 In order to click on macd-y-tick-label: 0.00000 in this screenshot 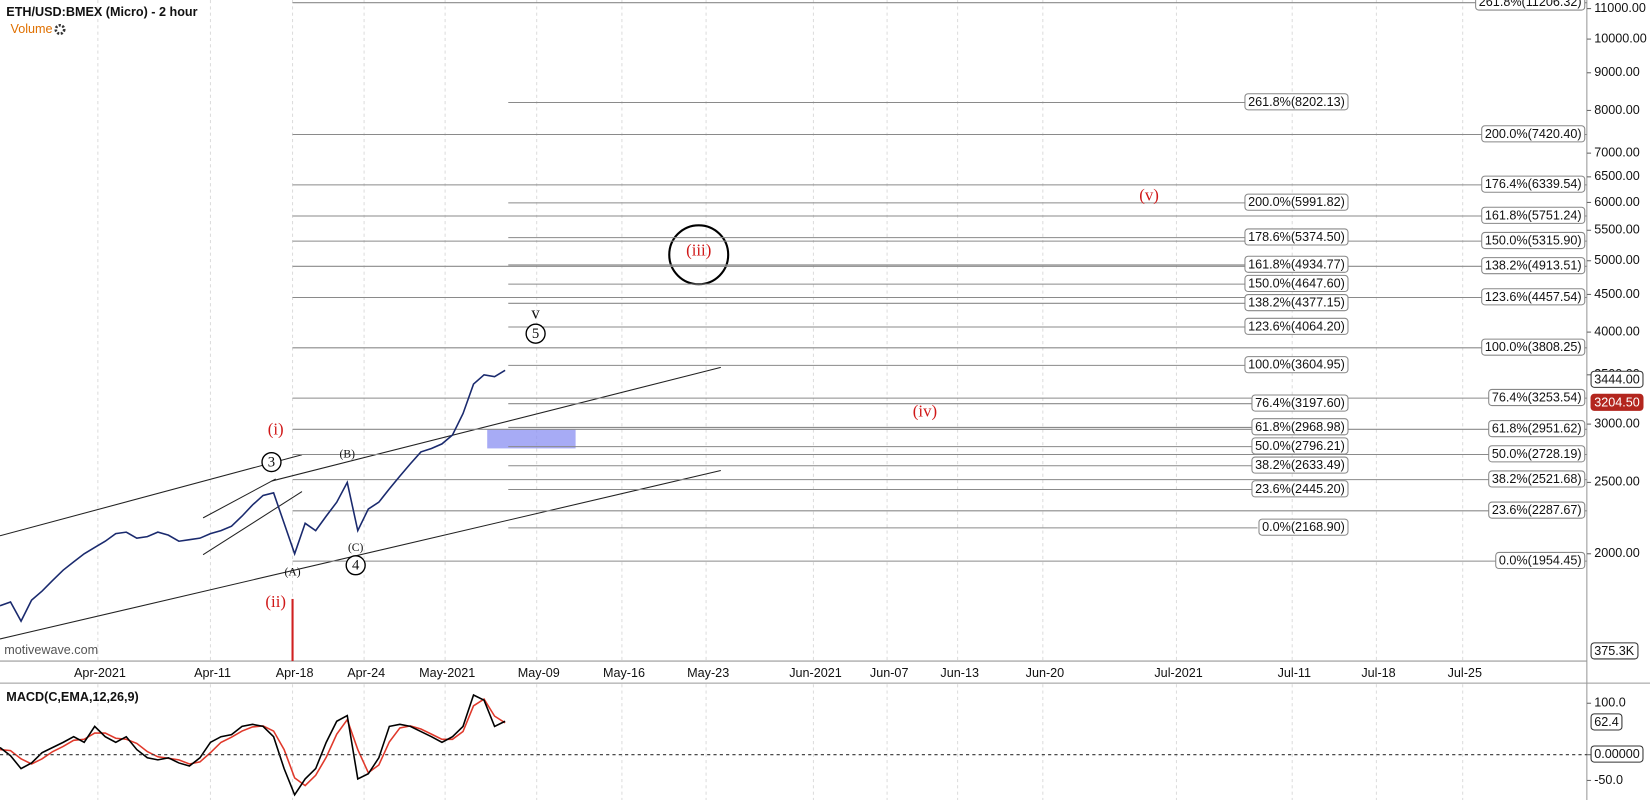, I will do `click(1617, 754)`.